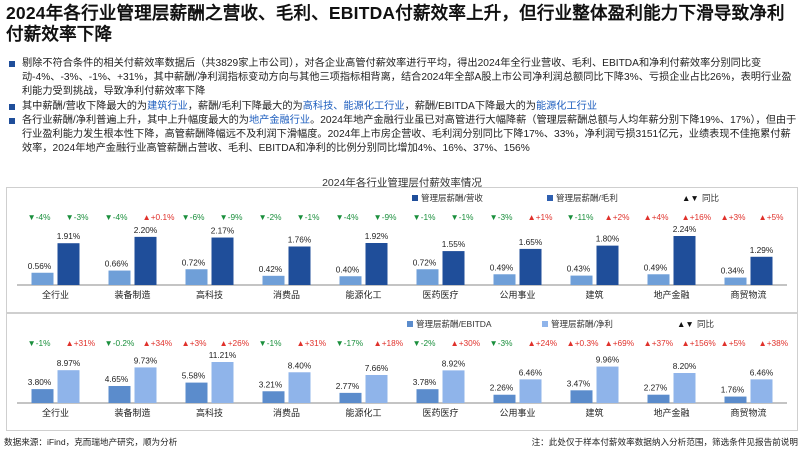 This screenshot has height=450, width=804. Describe the element at coordinates (454, 324) in the screenshot. I see `legend-label-a: 管理层薪酬/EBITDA` at that location.